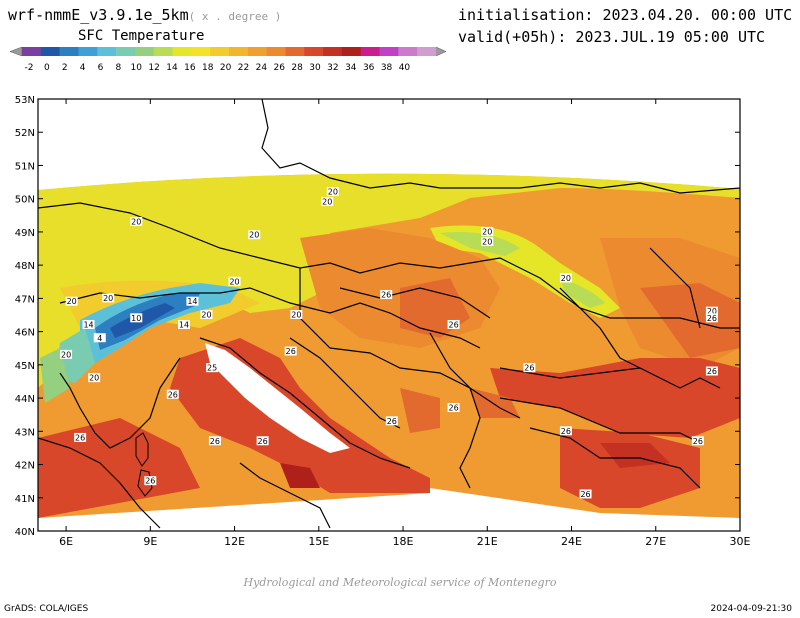 The height and width of the screenshot is (618, 800). What do you see at coordinates (655, 541) in the screenshot?
I see `lon-label: 27E` at bounding box center [655, 541].